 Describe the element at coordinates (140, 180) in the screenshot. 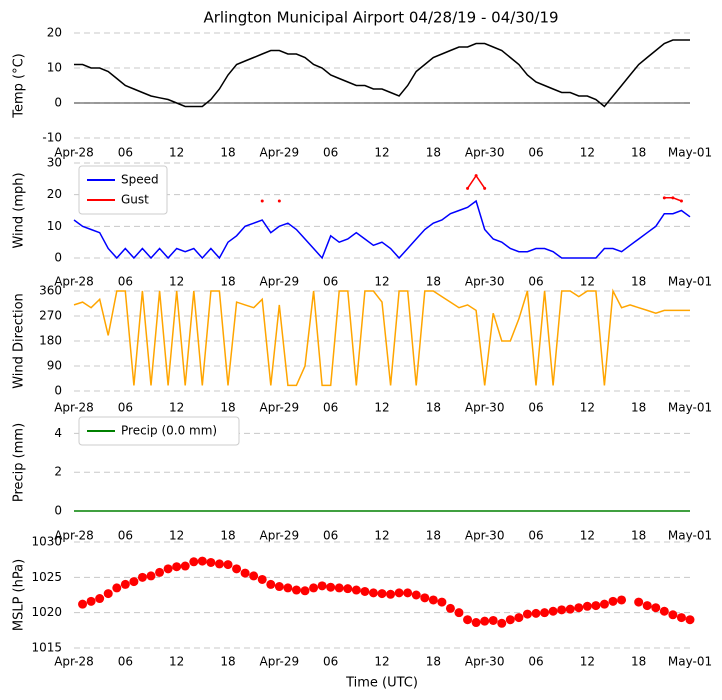

I see `legend-label: Speed` at that location.